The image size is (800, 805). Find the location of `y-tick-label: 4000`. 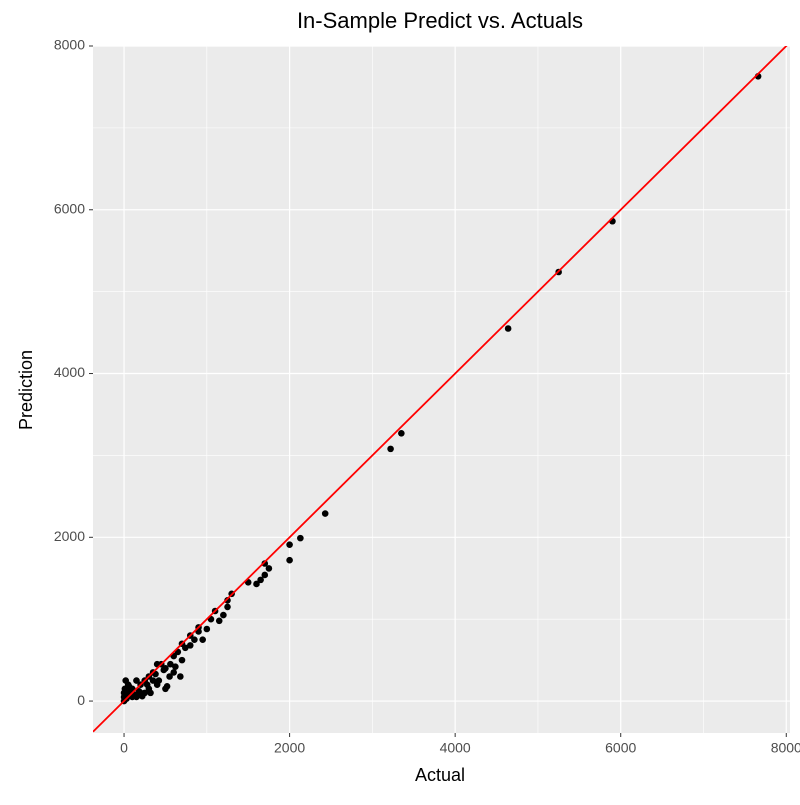

y-tick-label: 4000 is located at coordinates (69, 372).